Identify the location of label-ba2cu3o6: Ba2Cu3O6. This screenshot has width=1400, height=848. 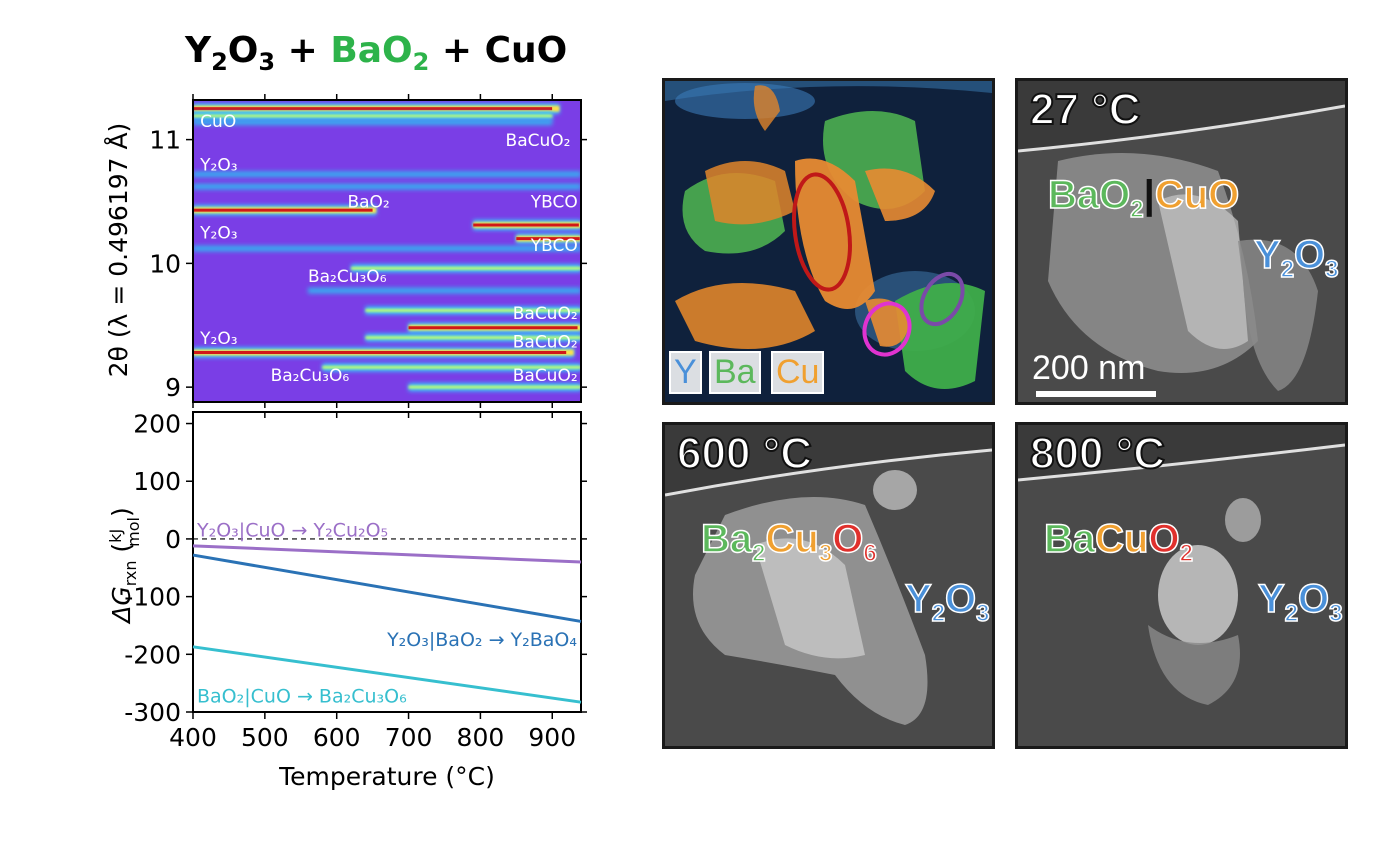
(788, 542).